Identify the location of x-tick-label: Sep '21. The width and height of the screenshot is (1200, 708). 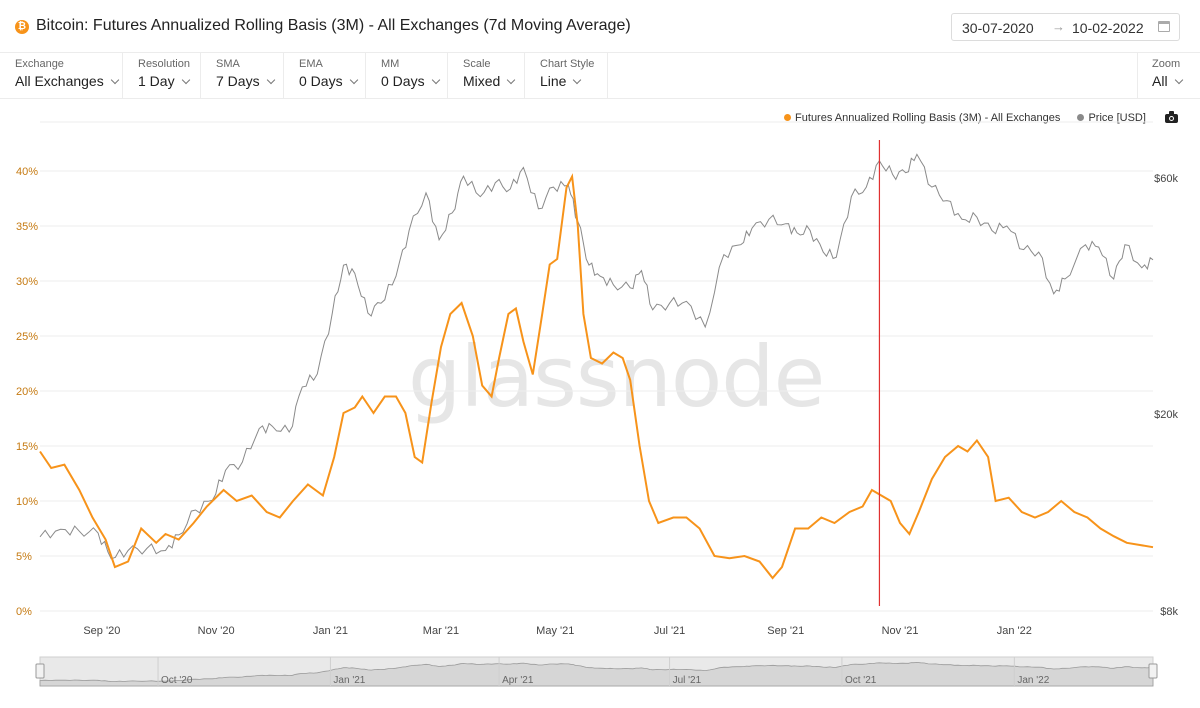
(785, 631).